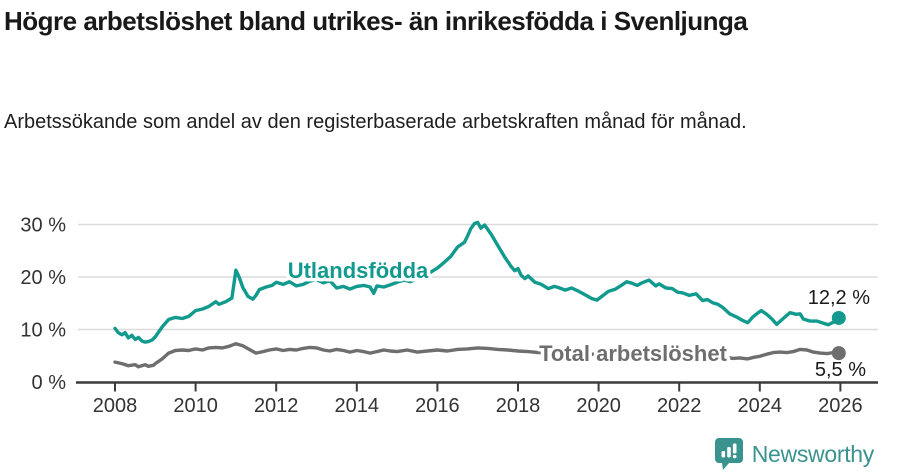 This screenshot has height=474, width=900. Describe the element at coordinates (358, 270) in the screenshot. I see `series-label-utlandsf-dda: Utlandsfödda` at that location.